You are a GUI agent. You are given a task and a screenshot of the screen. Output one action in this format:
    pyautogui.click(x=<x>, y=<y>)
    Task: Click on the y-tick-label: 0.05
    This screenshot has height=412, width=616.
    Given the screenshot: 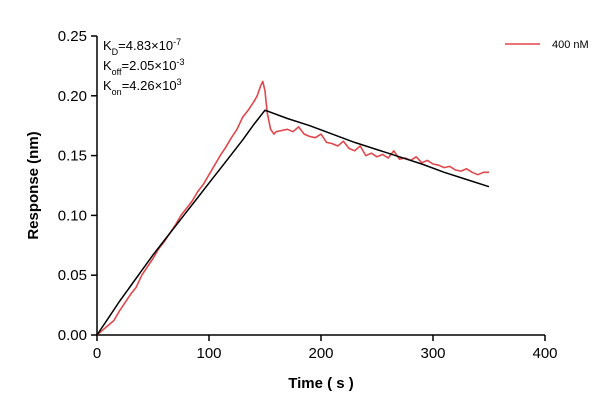 What is the action you would take?
    pyautogui.click(x=72, y=275)
    